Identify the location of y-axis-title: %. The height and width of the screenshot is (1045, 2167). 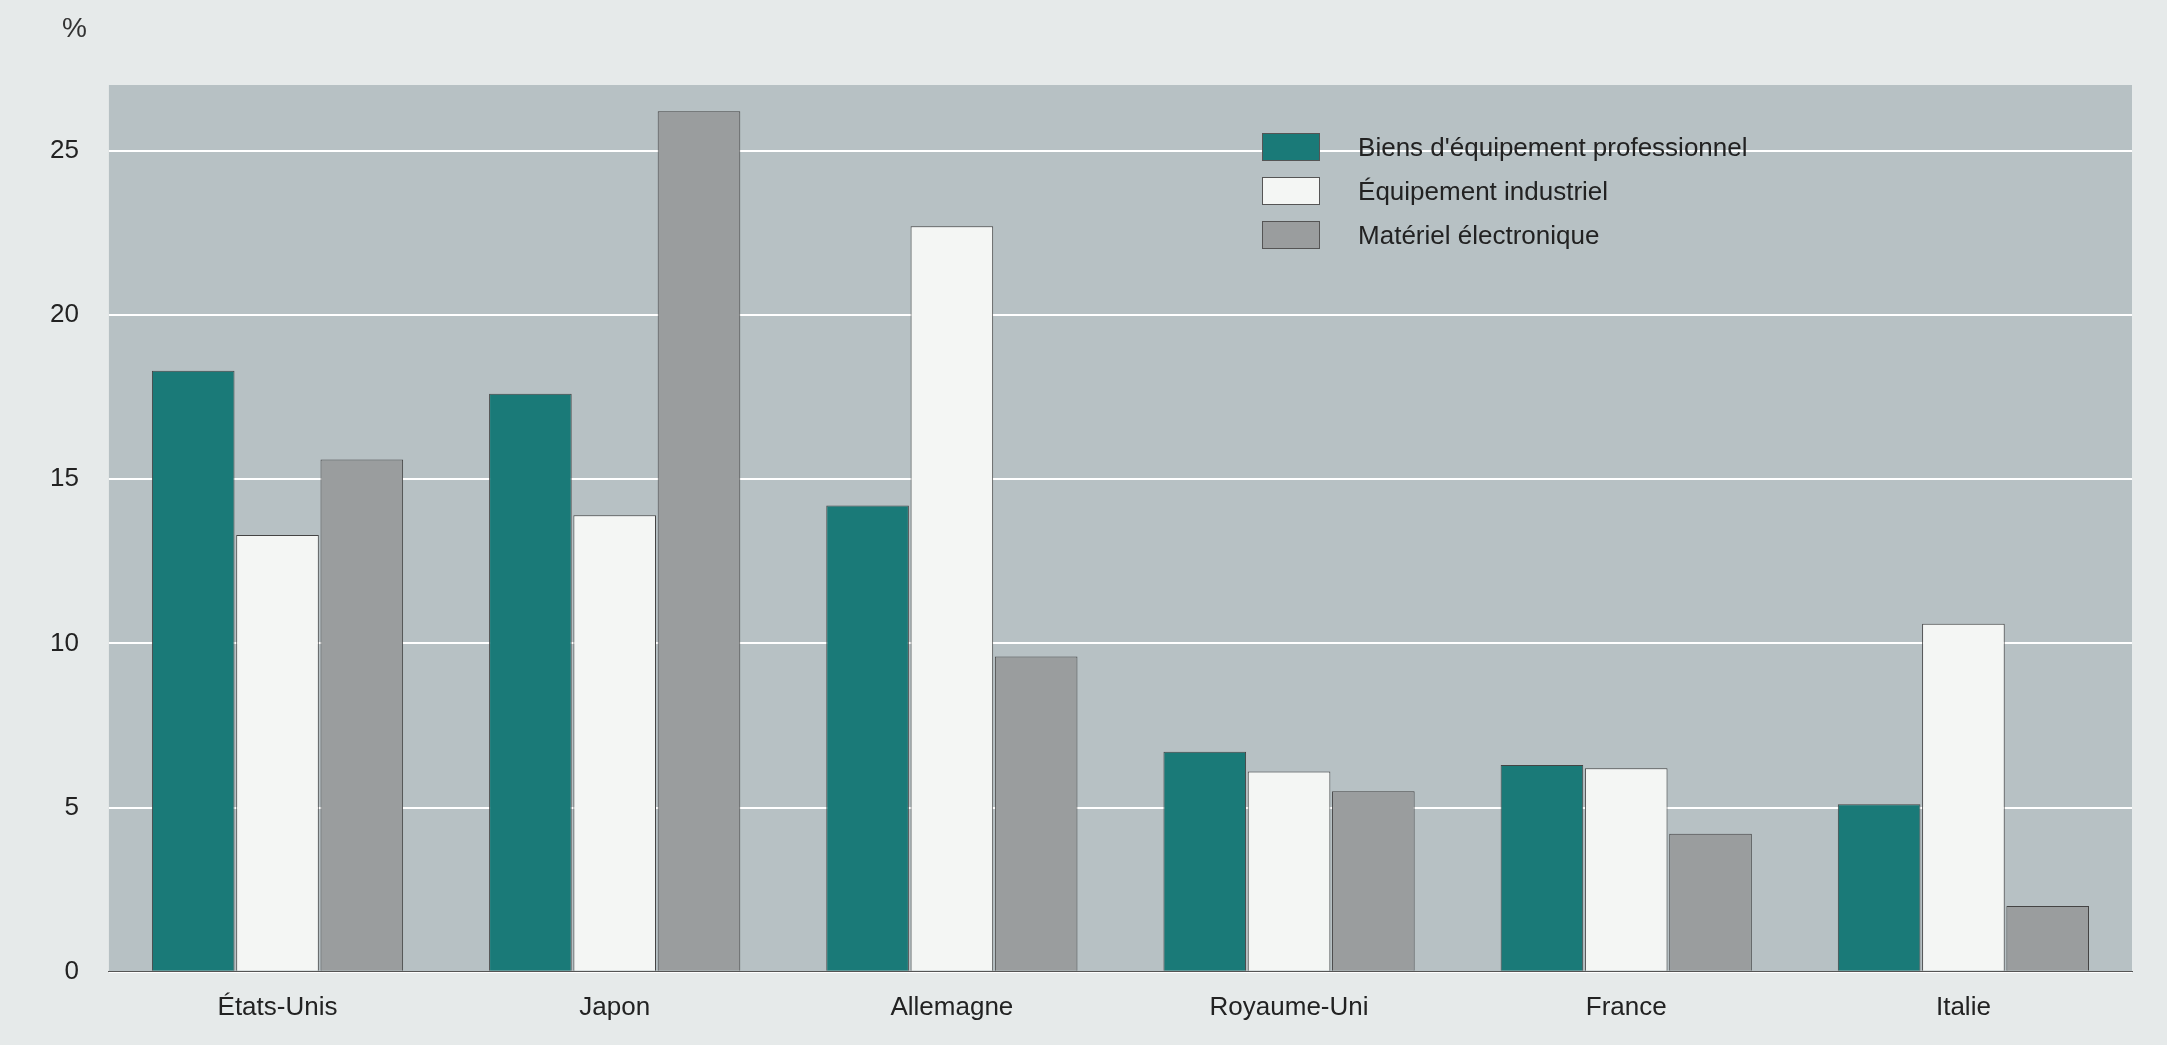
(74, 28).